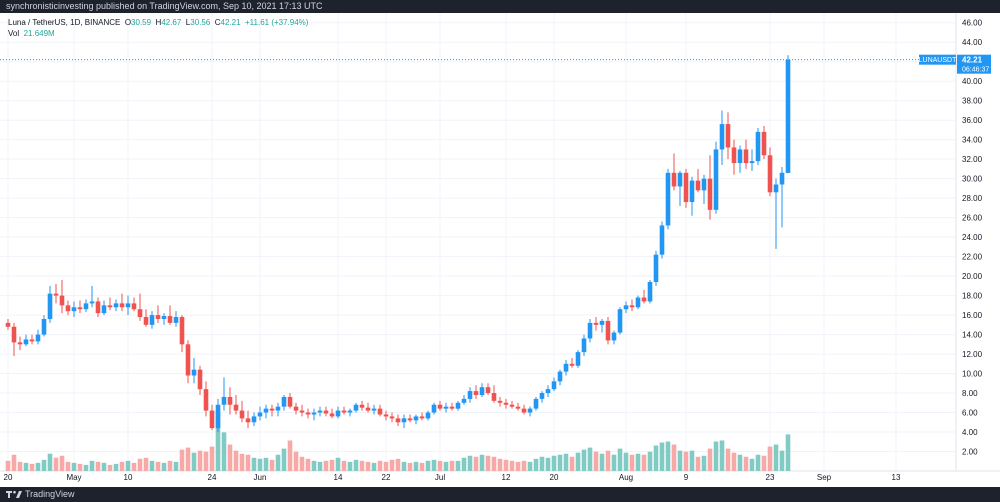 Image resolution: width=1000 pixels, height=502 pixels. Describe the element at coordinates (972, 237) in the screenshot. I see `y-tick-label: 24.00` at that location.